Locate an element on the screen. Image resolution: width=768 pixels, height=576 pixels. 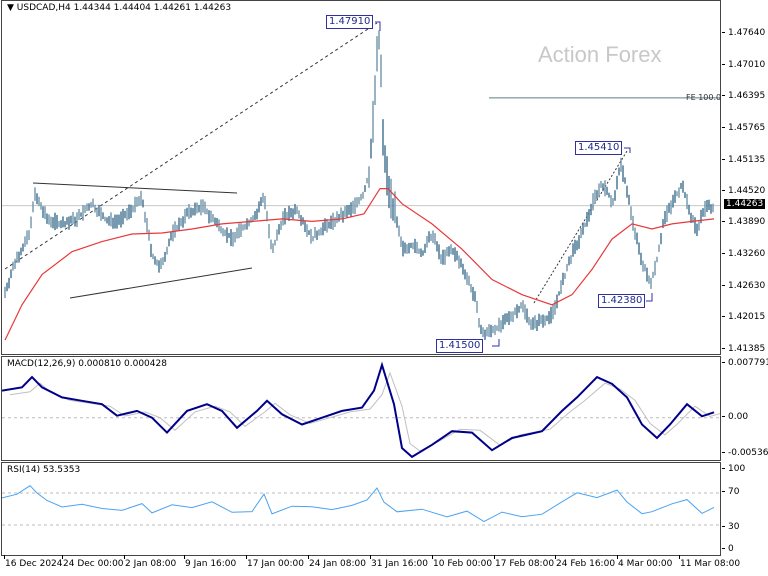
rsi-axis: 100 70 30 0 is located at coordinates (745, 509).